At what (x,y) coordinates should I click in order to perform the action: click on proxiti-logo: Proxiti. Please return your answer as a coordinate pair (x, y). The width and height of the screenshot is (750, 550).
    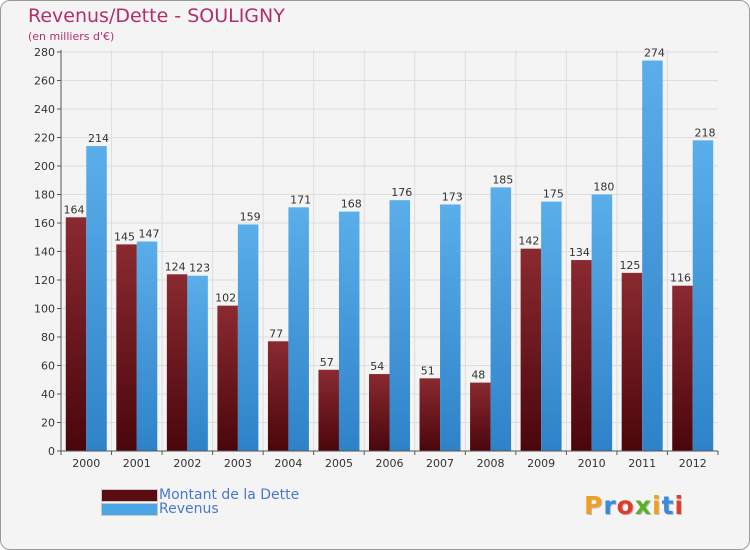
    Looking at the image, I should click on (634, 505).